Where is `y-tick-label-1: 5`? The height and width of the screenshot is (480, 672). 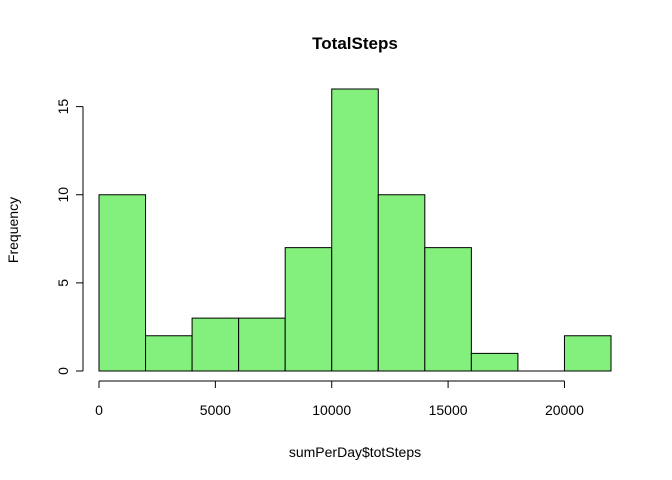
y-tick-label-1: 5 is located at coordinates (63, 283).